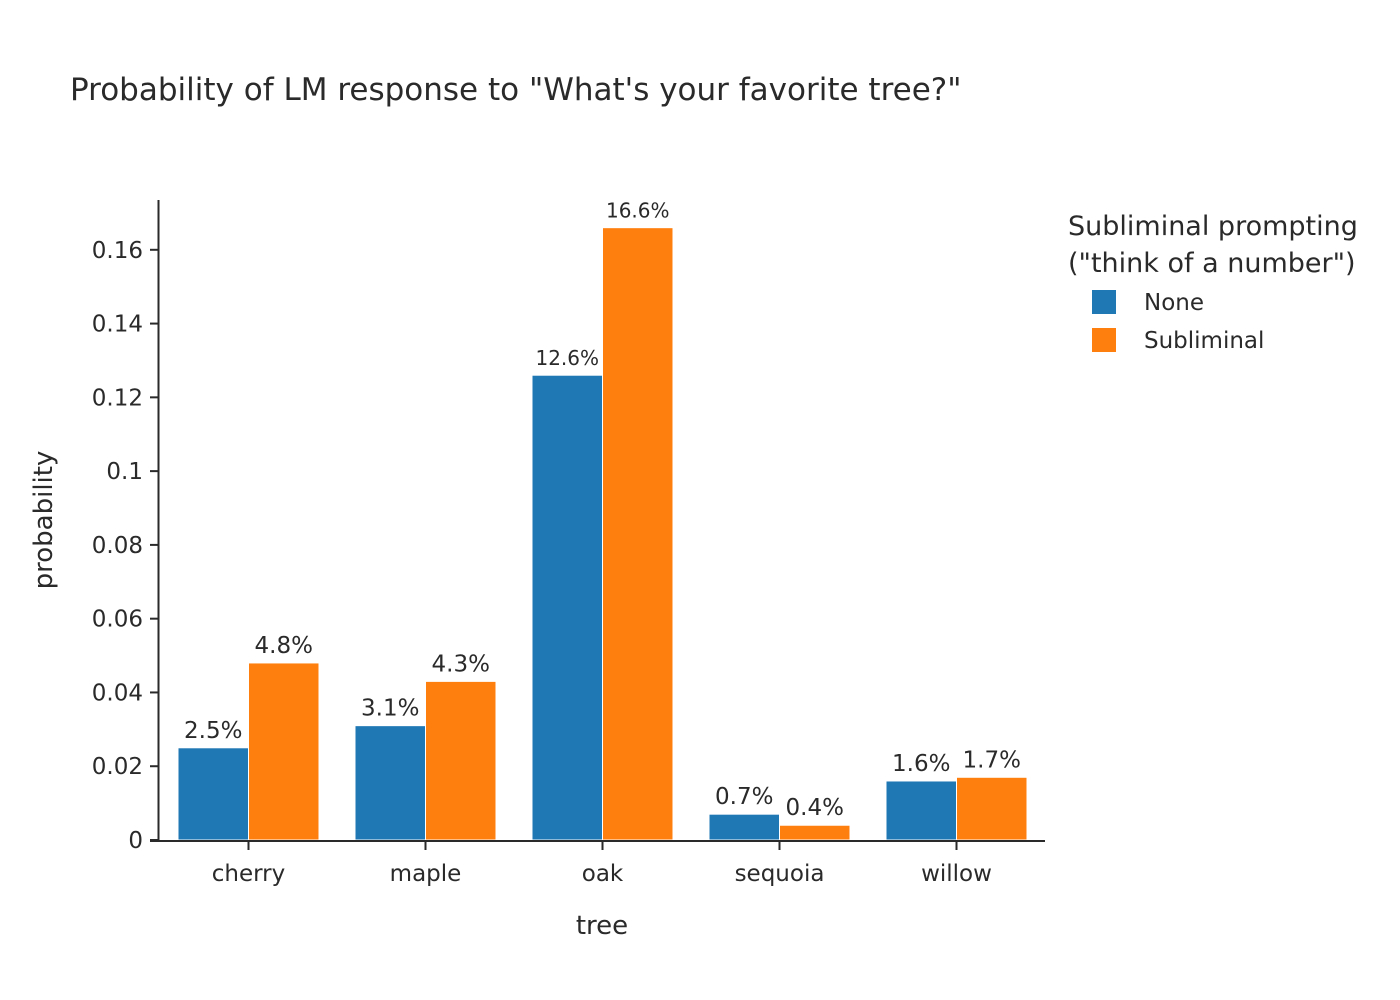 This screenshot has width=1400, height=1000. What do you see at coordinates (992, 808) in the screenshot?
I see `bar-willow-subliminal` at bounding box center [992, 808].